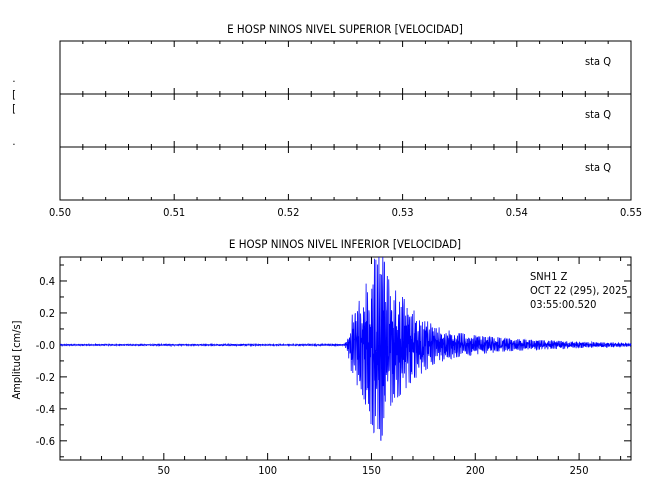 The height and width of the screenshot is (500, 650). I want to click on bottom-y-tick-label: -0.4, so click(45, 409).